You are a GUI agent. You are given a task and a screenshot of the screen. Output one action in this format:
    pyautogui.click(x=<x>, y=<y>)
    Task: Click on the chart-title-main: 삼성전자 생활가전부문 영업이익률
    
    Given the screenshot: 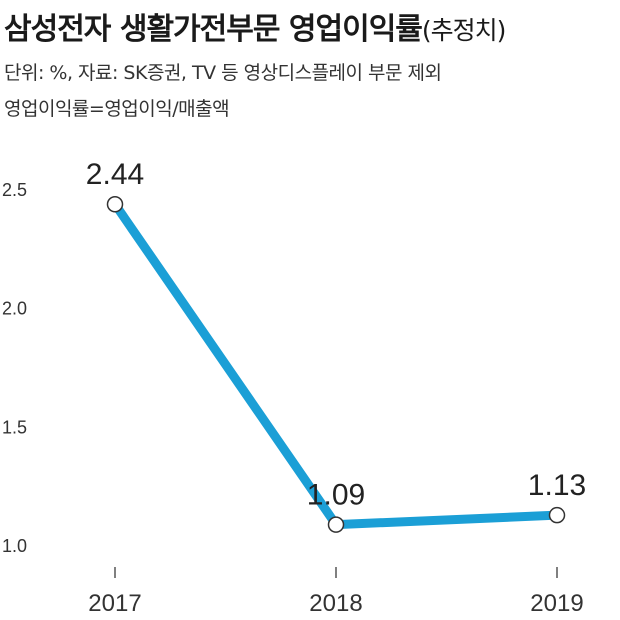 What is the action you would take?
    pyautogui.click(x=213, y=29)
    